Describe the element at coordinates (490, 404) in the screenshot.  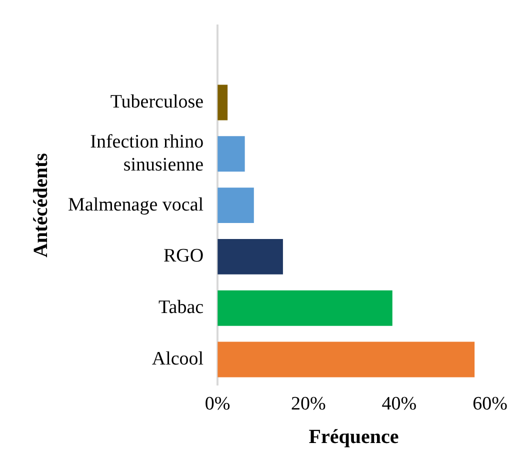
I see `x-tick-label: 60%` at that location.